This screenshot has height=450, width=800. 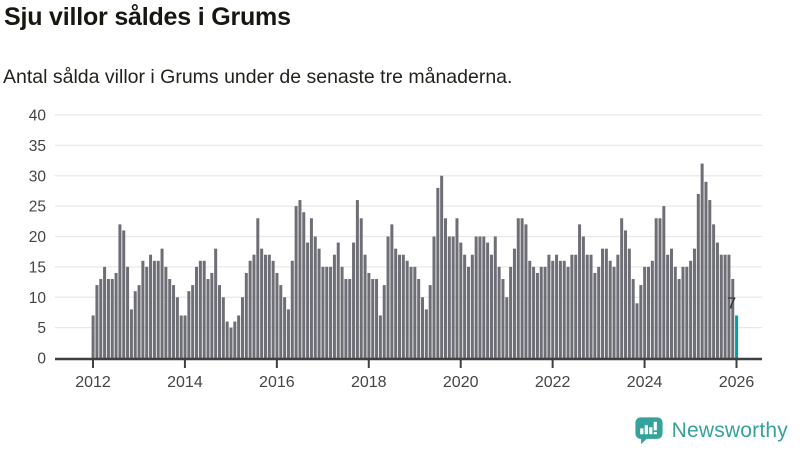 What do you see at coordinates (737, 336) in the screenshot?
I see `highlighted-bar-current` at bounding box center [737, 336].